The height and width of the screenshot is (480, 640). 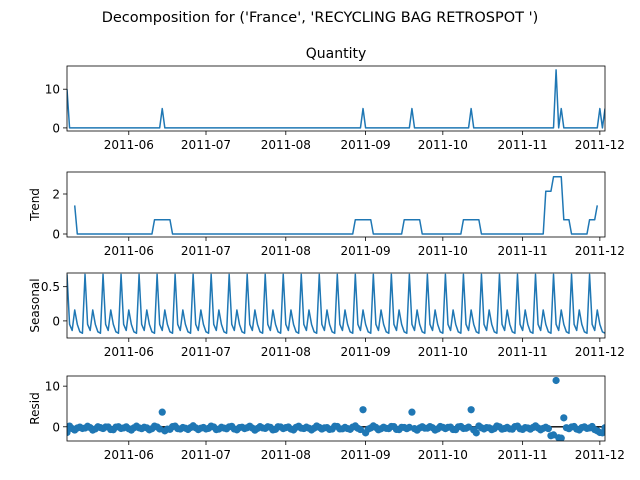 What do you see at coordinates (56, 195) in the screenshot?
I see `y-tick-label: 2` at bounding box center [56, 195].